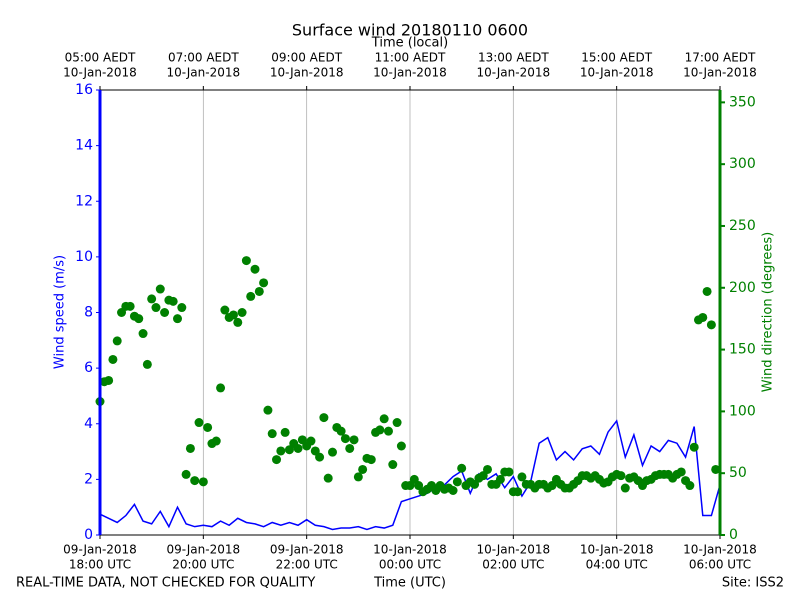 This screenshot has width=800, height=600. What do you see at coordinates (410, 475) in the screenshot?
I see `speed-line` at bounding box center [410, 475].